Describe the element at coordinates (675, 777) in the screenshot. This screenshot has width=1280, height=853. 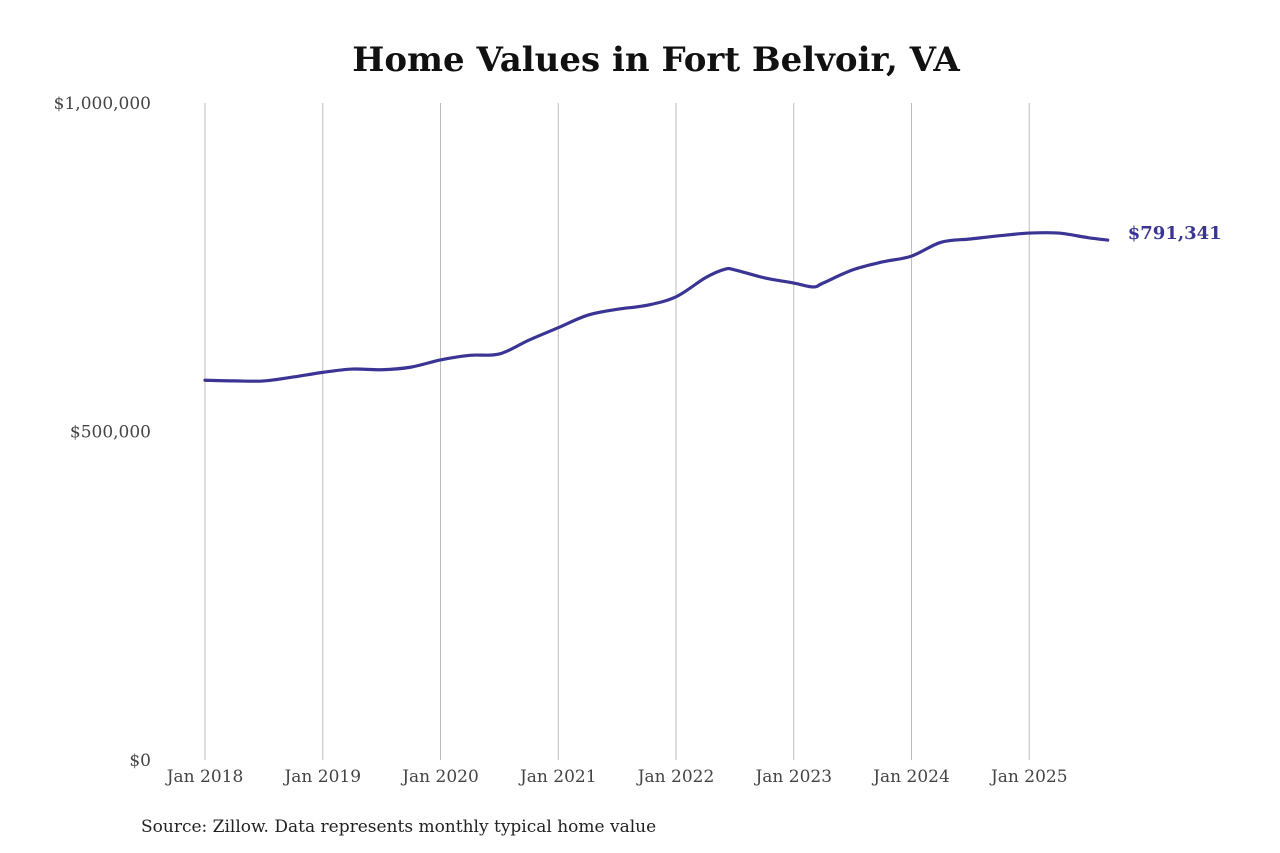
I see `x-tick-label: Jan 2022` at that location.